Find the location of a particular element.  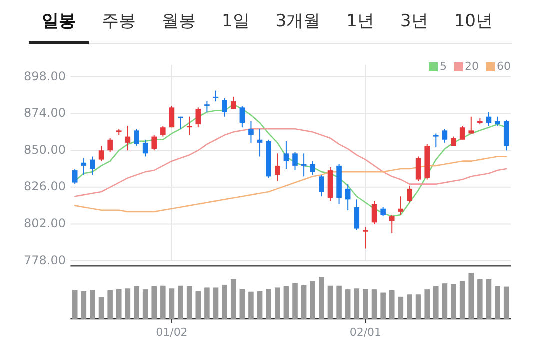

text: 10년 is located at coordinates (473, 22).